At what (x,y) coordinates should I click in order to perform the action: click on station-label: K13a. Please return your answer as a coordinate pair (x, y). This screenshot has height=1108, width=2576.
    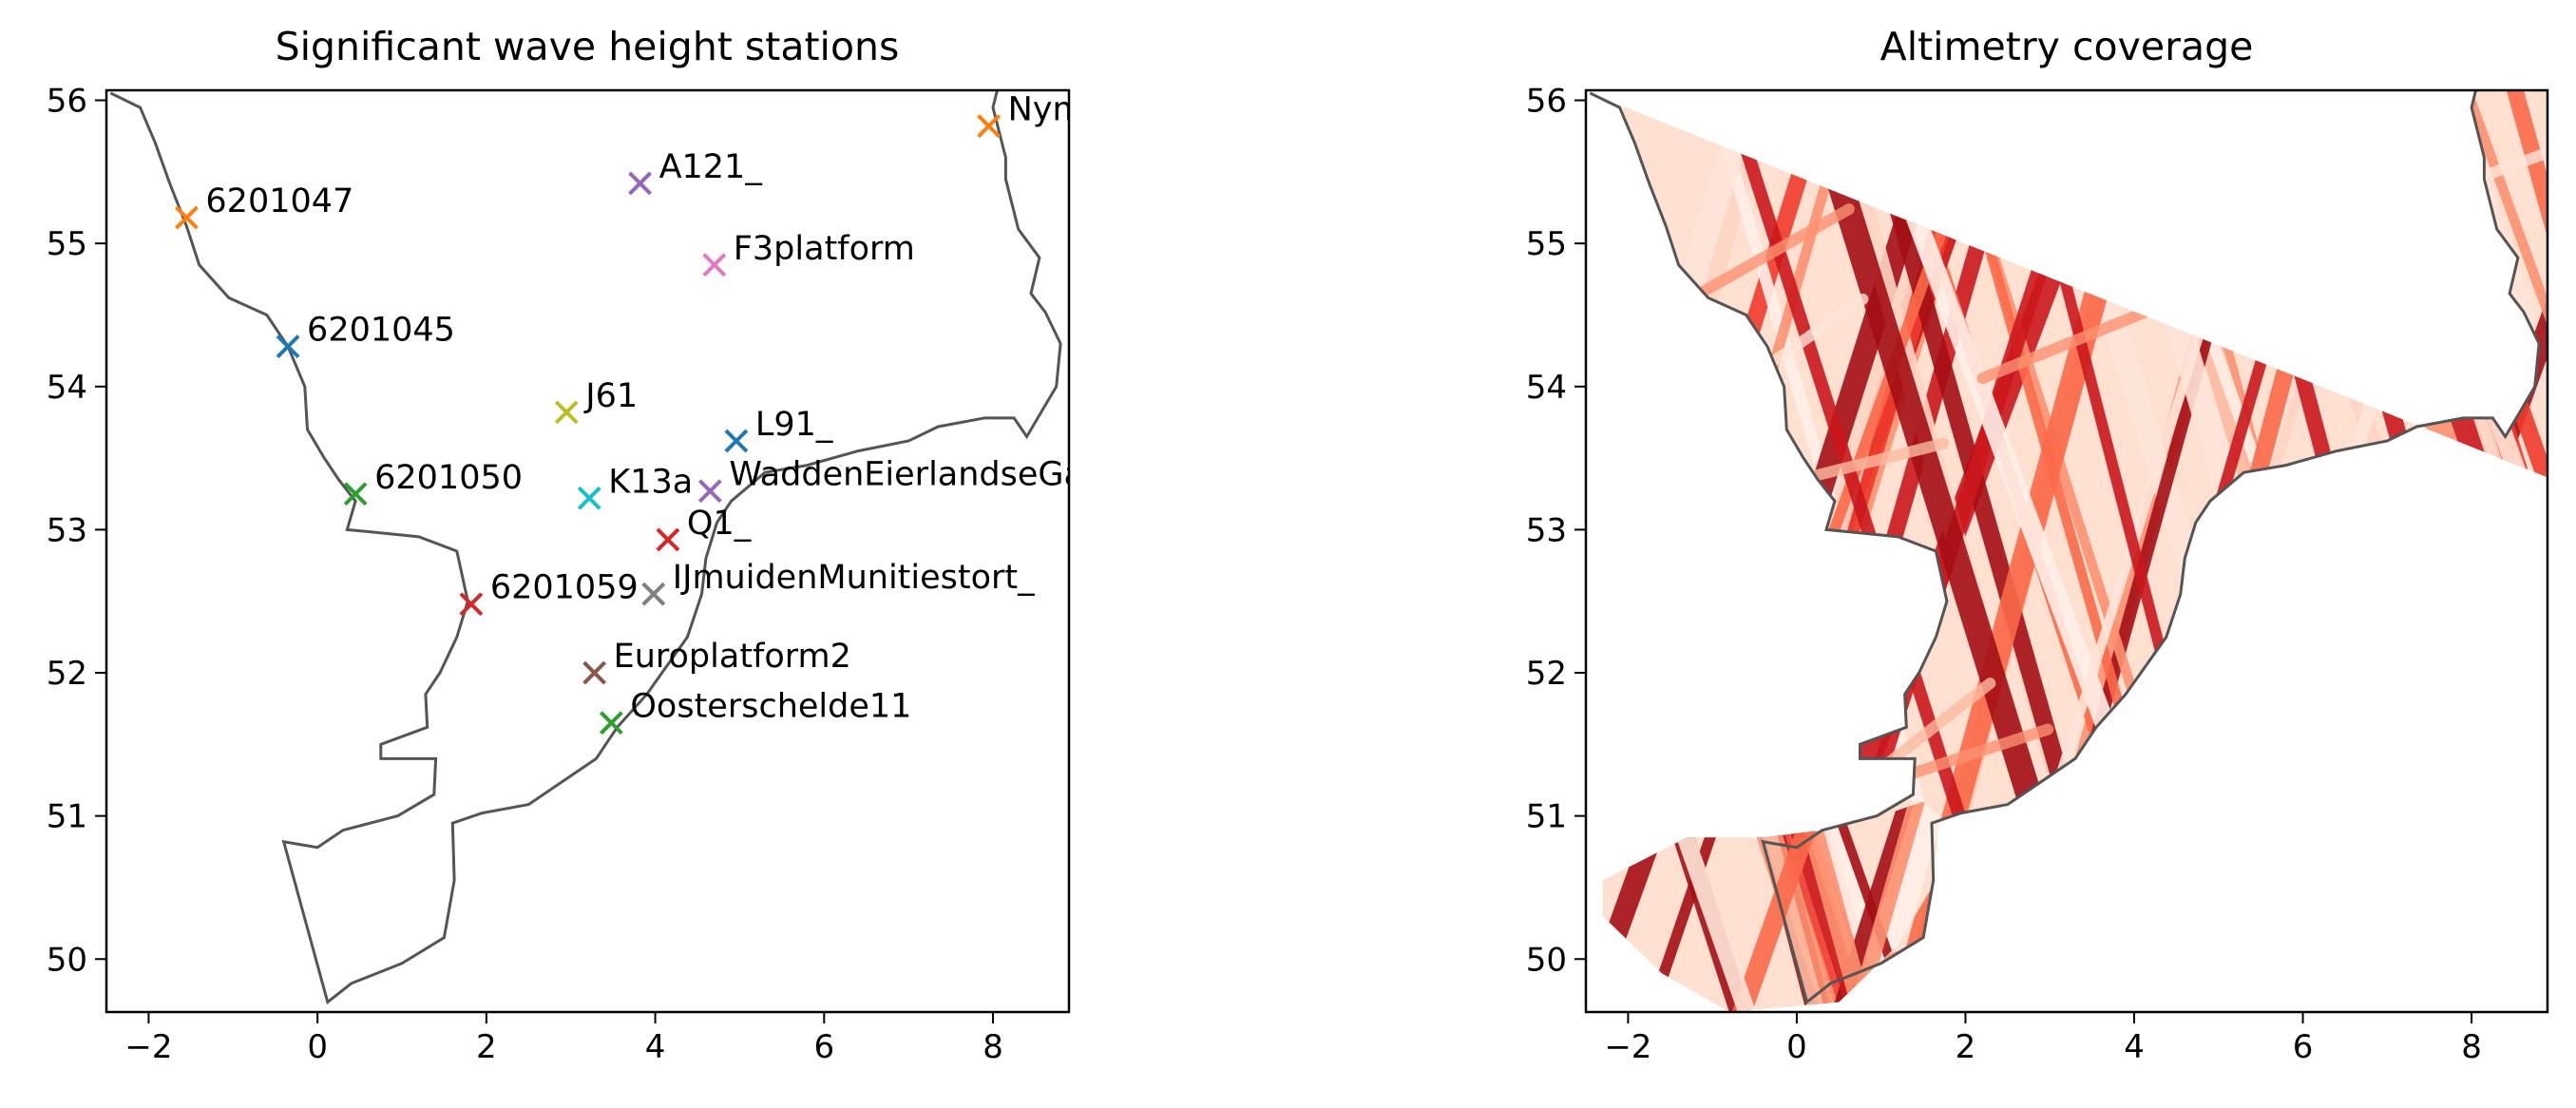
    Looking at the image, I should click on (650, 482).